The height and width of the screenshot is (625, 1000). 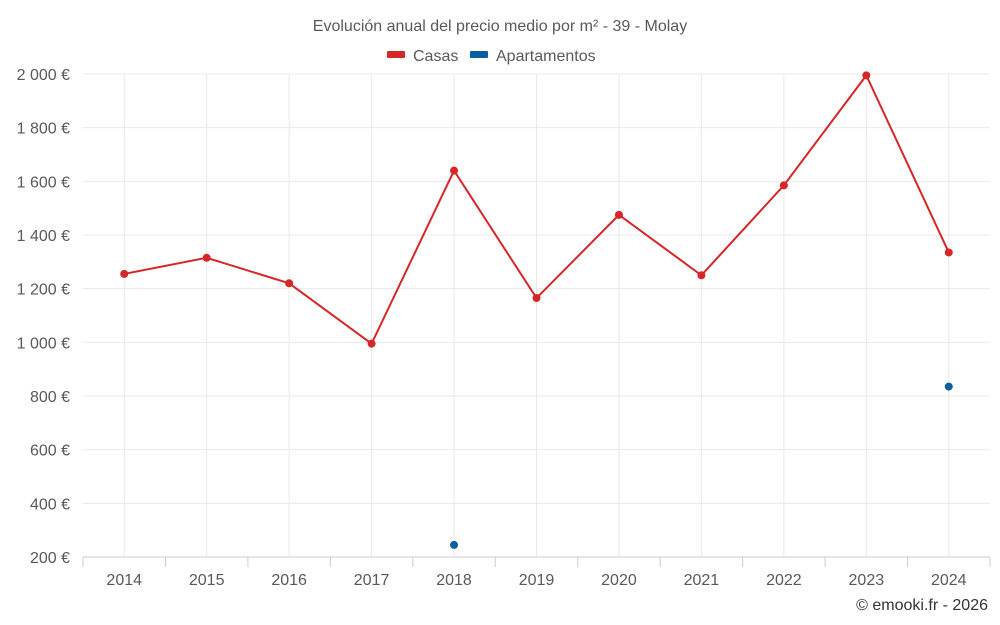 I want to click on x-tick-label: 2021, so click(x=702, y=580).